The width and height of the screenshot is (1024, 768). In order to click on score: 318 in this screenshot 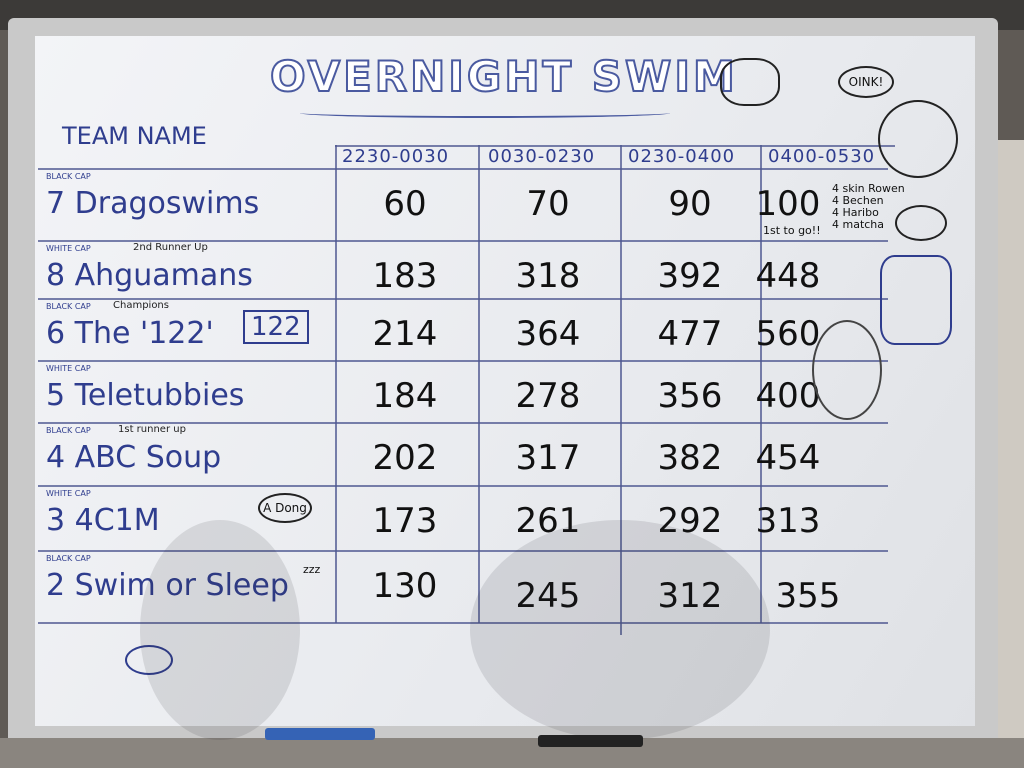, I will do `click(548, 276)`.